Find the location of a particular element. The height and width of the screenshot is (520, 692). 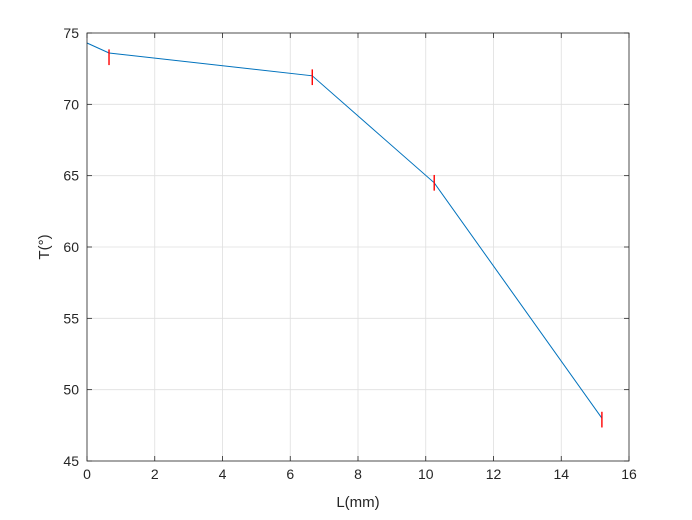

y-tick-label: 75 is located at coordinates (71, 33).